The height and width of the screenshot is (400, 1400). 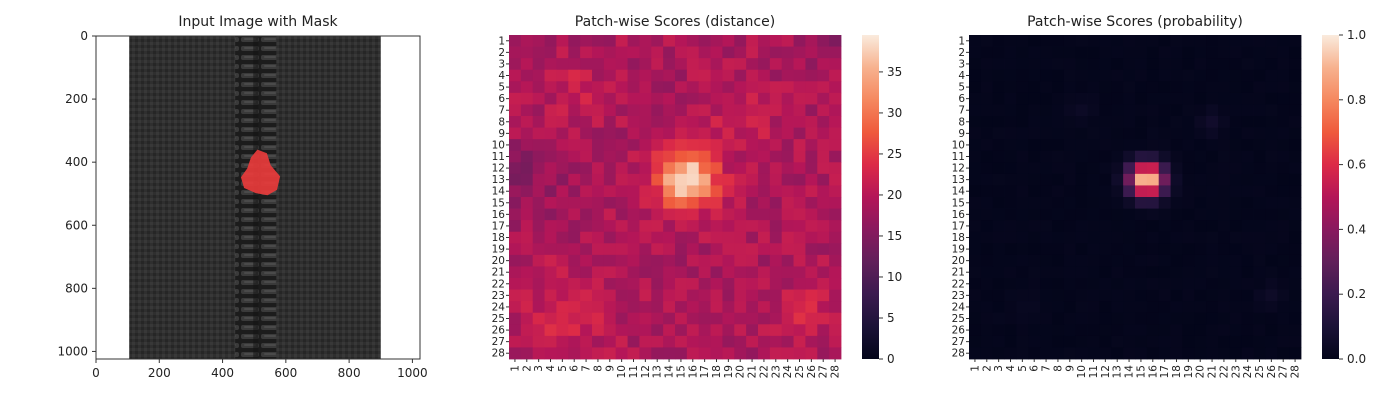 I want to click on row-tick-label: 9, so click(x=501, y=134).